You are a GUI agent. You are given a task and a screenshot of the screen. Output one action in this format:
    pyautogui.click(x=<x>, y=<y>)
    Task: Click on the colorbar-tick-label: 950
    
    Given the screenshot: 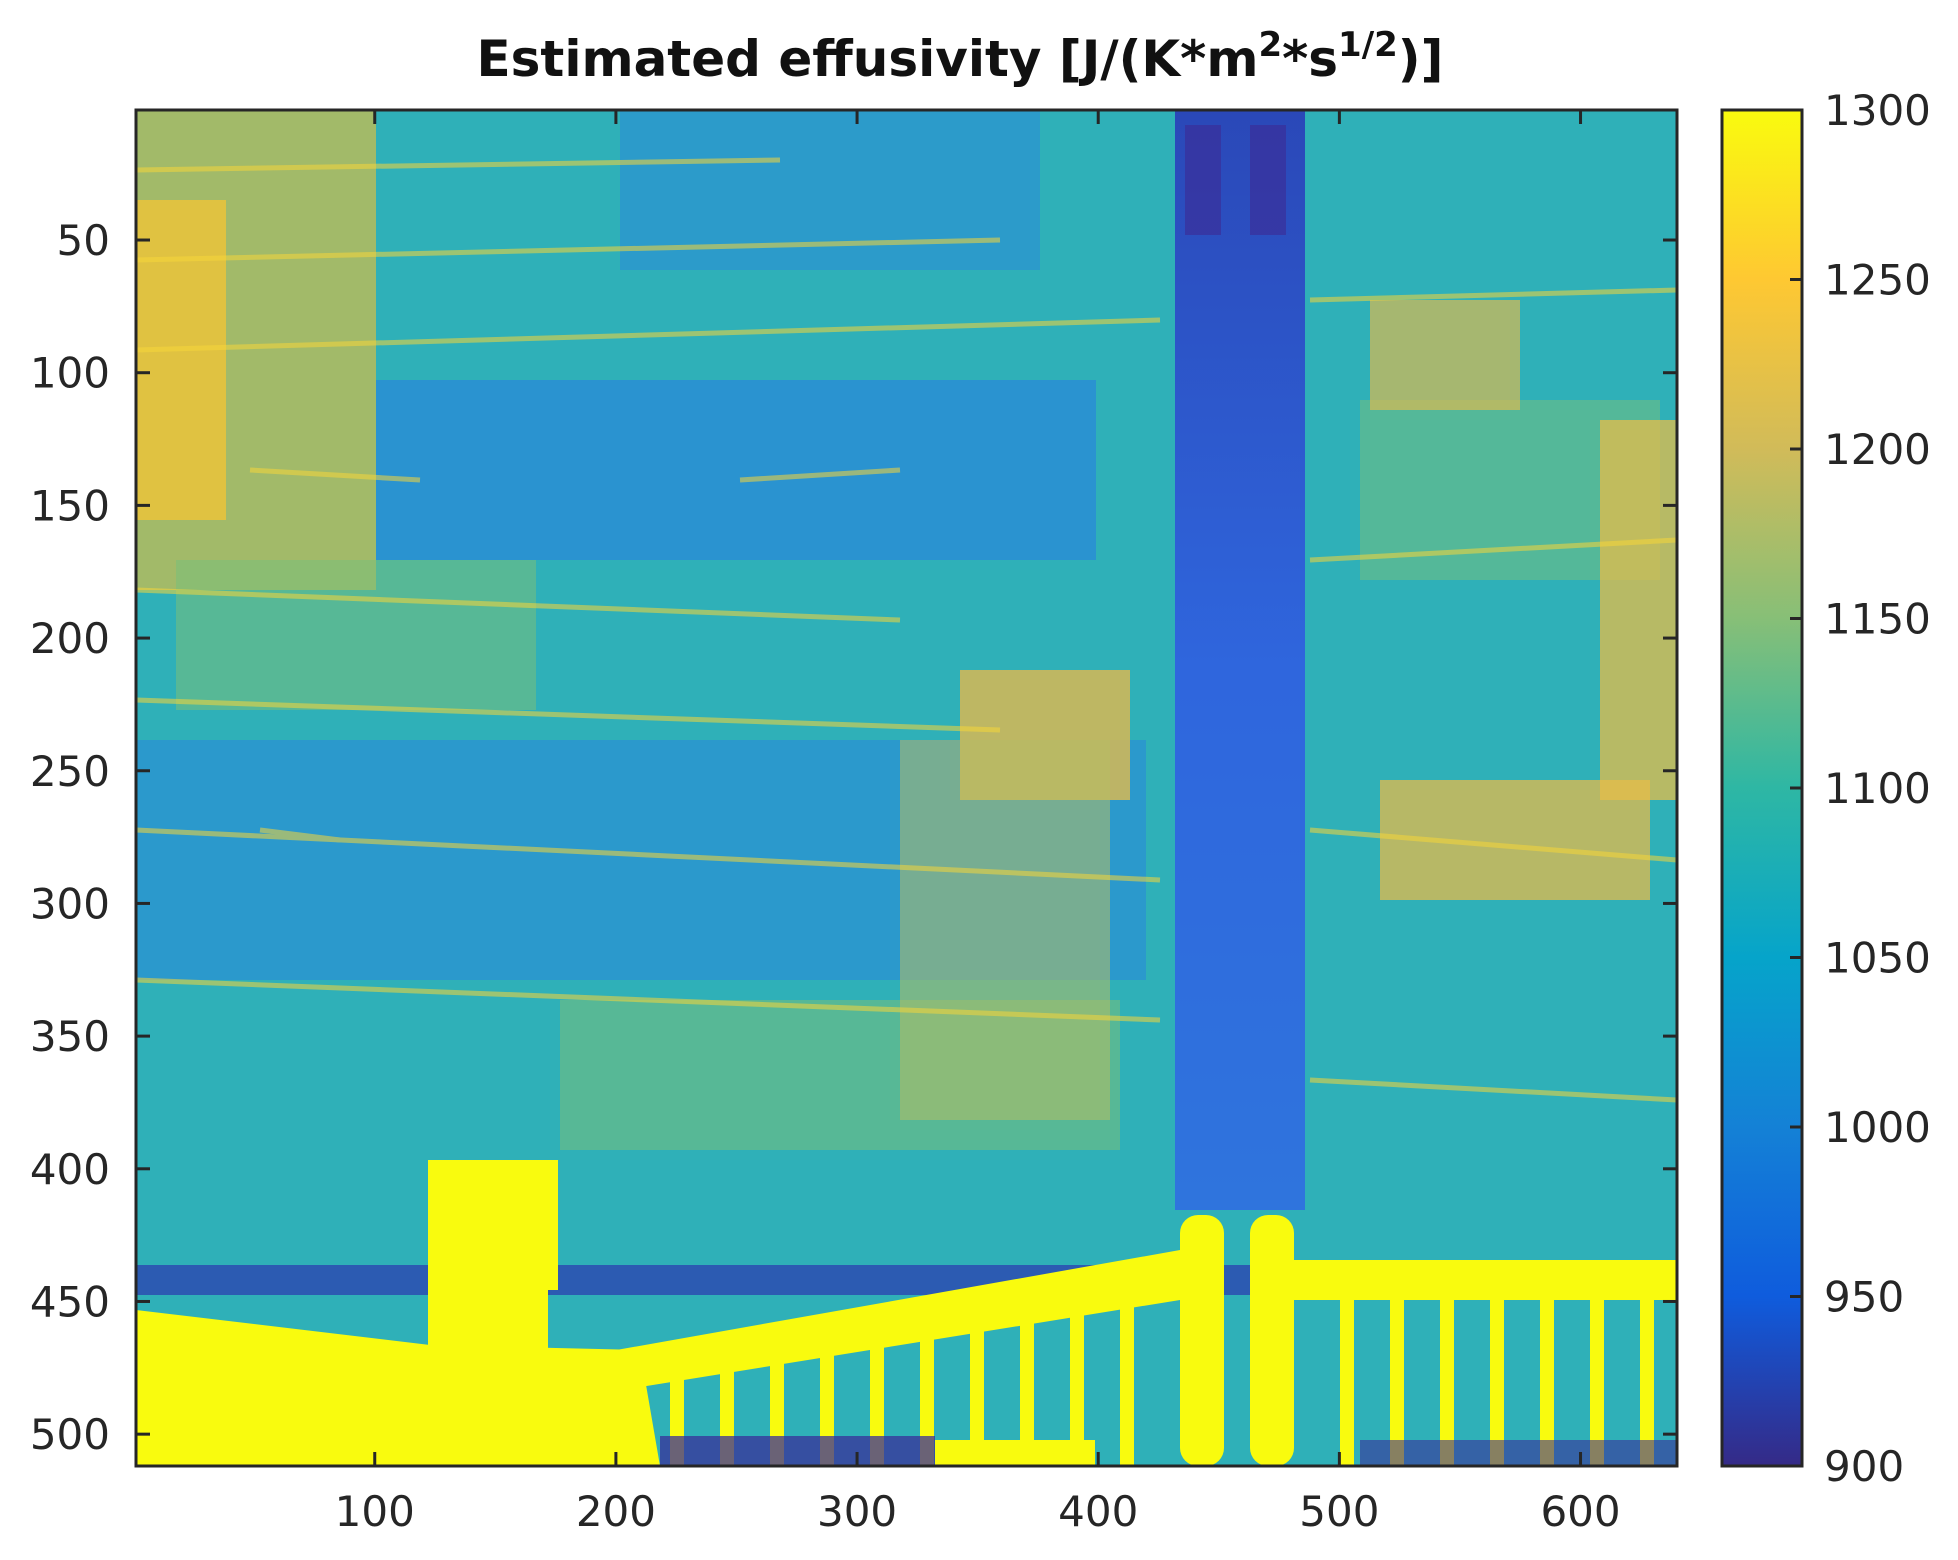 What is the action you would take?
    pyautogui.click(x=1864, y=1297)
    